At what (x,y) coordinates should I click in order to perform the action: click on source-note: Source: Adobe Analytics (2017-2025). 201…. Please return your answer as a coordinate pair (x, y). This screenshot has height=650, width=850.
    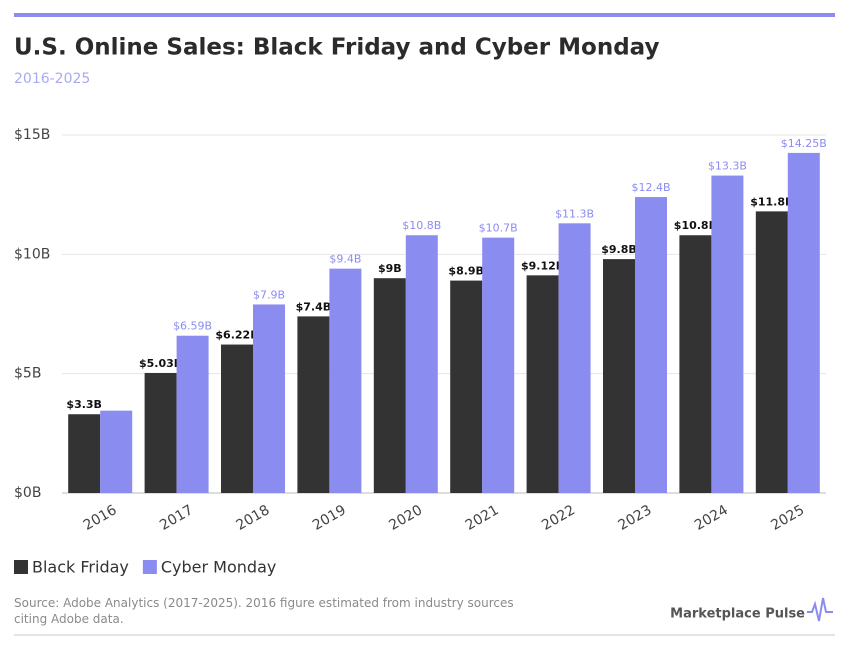
    Looking at the image, I should click on (264, 611).